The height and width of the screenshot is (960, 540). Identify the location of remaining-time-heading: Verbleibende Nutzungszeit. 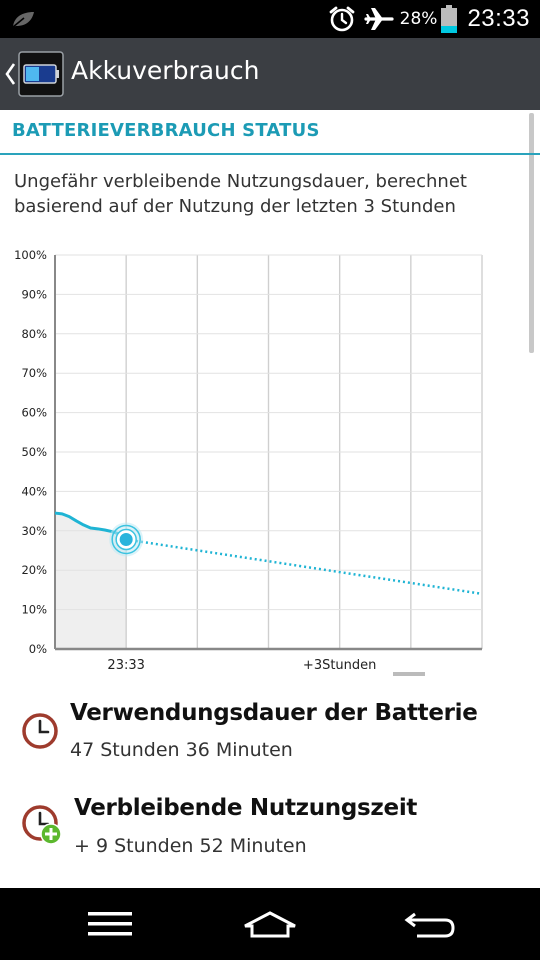
(246, 808).